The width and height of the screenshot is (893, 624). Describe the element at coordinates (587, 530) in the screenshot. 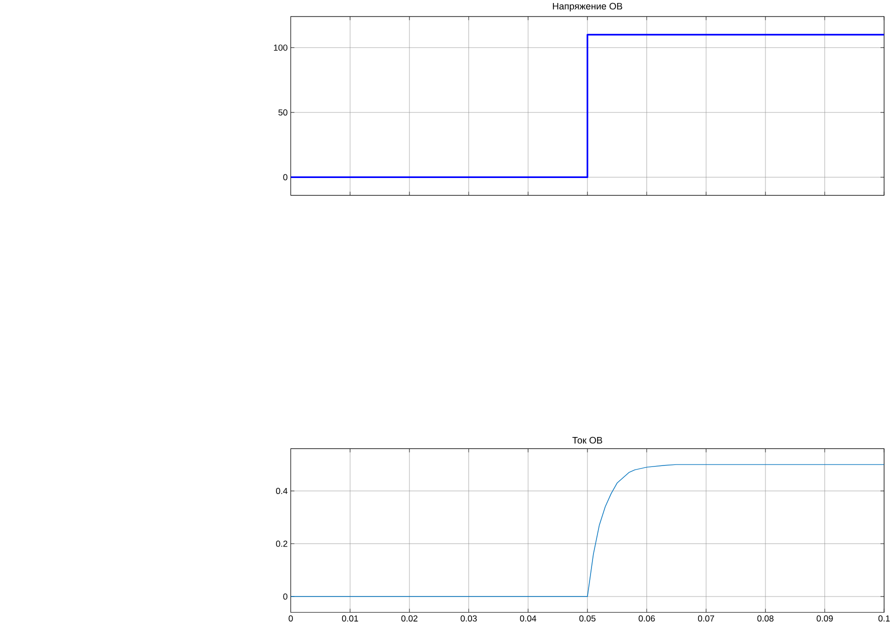

I see `line-series` at that location.